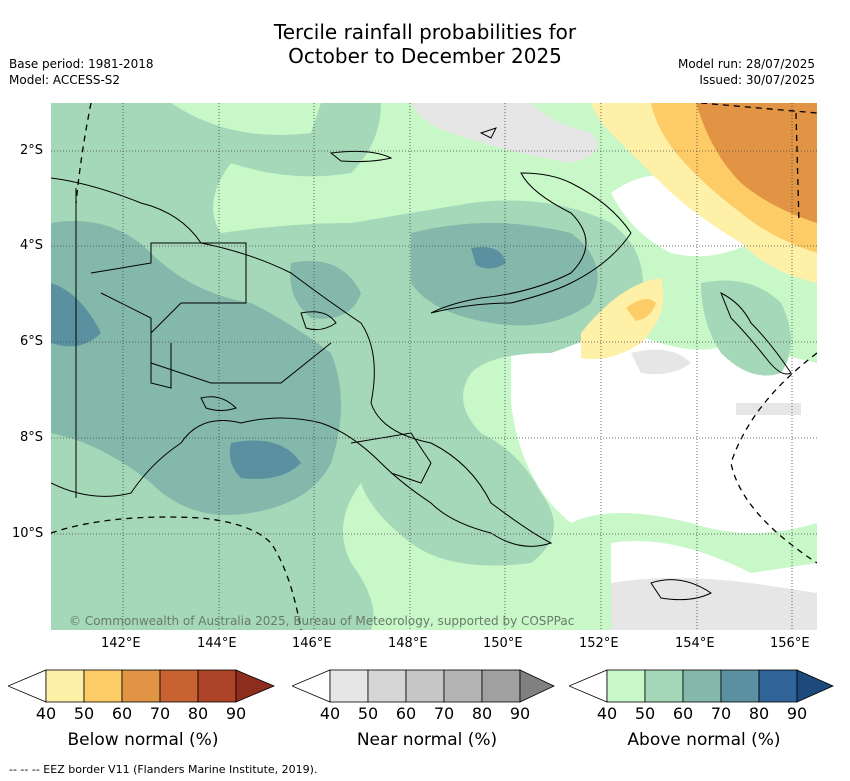  Describe the element at coordinates (32, 341) in the screenshot. I see `lat-label: 6°S` at that location.